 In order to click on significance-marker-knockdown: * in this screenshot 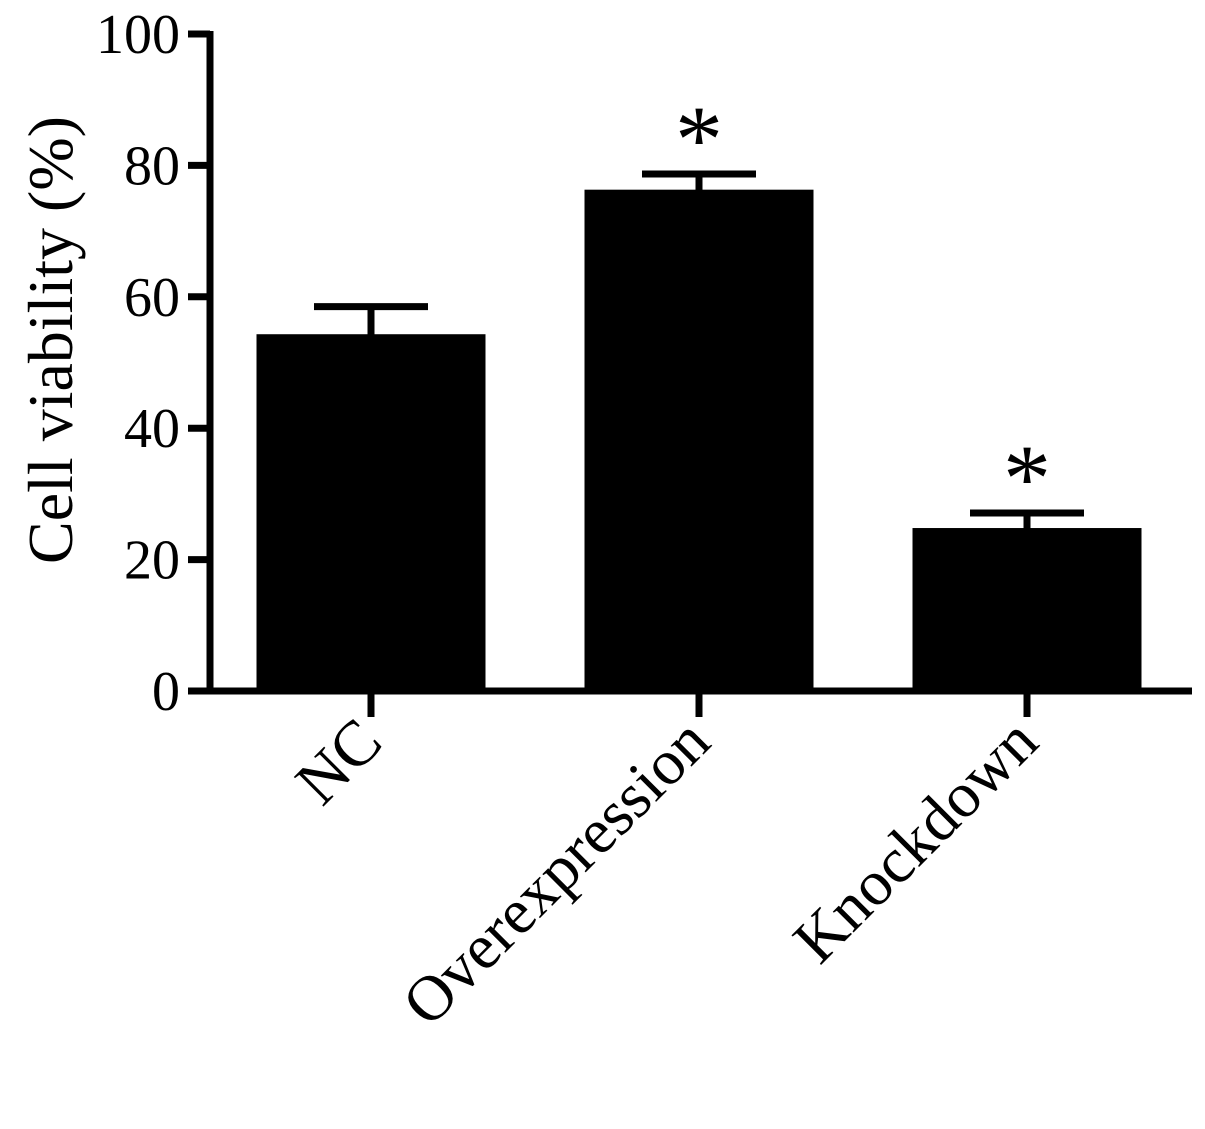, I will do `click(1027, 478)`.